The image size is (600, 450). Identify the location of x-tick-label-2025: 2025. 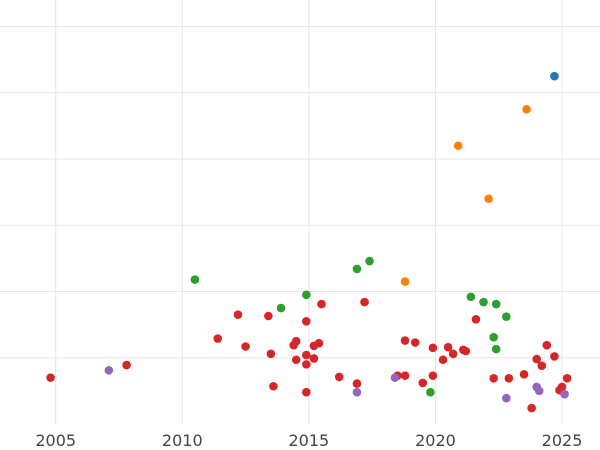
(562, 440).